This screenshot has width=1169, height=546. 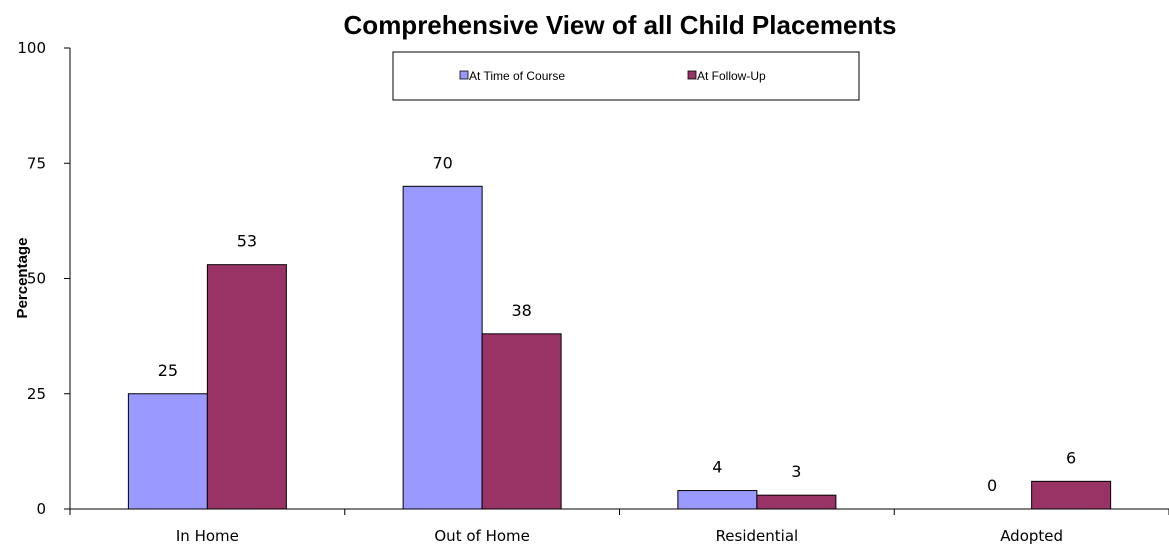 What do you see at coordinates (1071, 457) in the screenshot?
I see `data-label: 6` at bounding box center [1071, 457].